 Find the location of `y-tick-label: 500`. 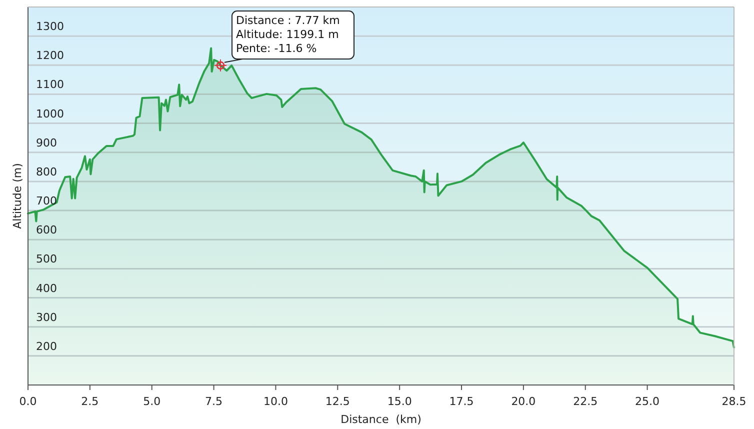

y-tick-label: 500 is located at coordinates (46, 259).